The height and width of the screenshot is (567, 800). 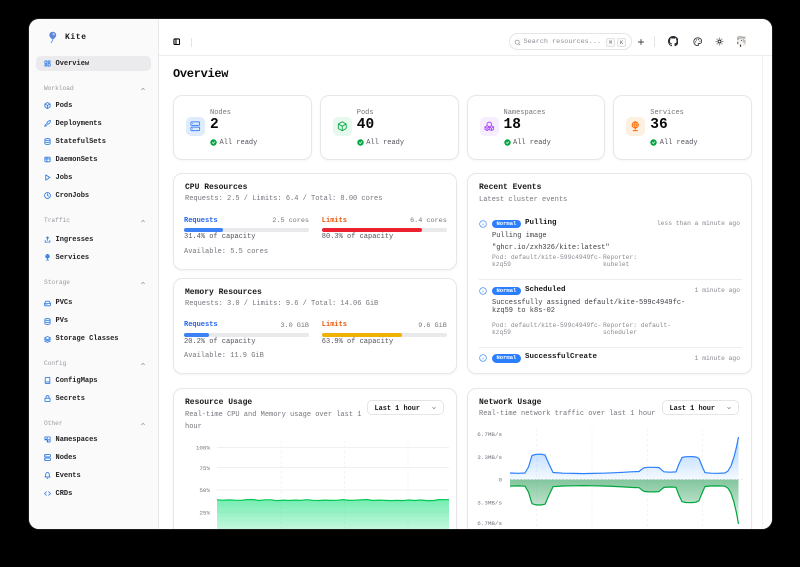 I want to click on svg-text: 50%, so click(x=204, y=490).